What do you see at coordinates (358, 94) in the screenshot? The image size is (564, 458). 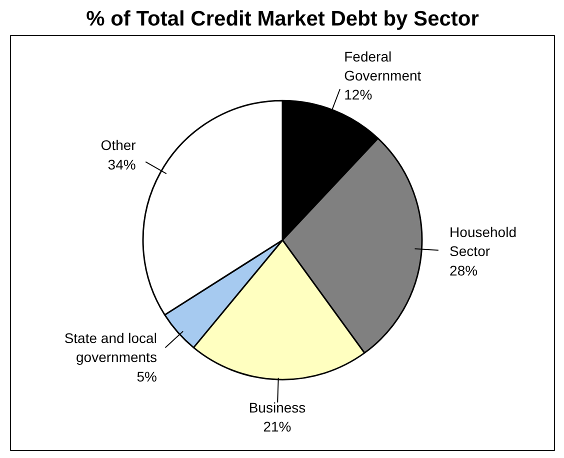 I see `data-label: 12%` at bounding box center [358, 94].